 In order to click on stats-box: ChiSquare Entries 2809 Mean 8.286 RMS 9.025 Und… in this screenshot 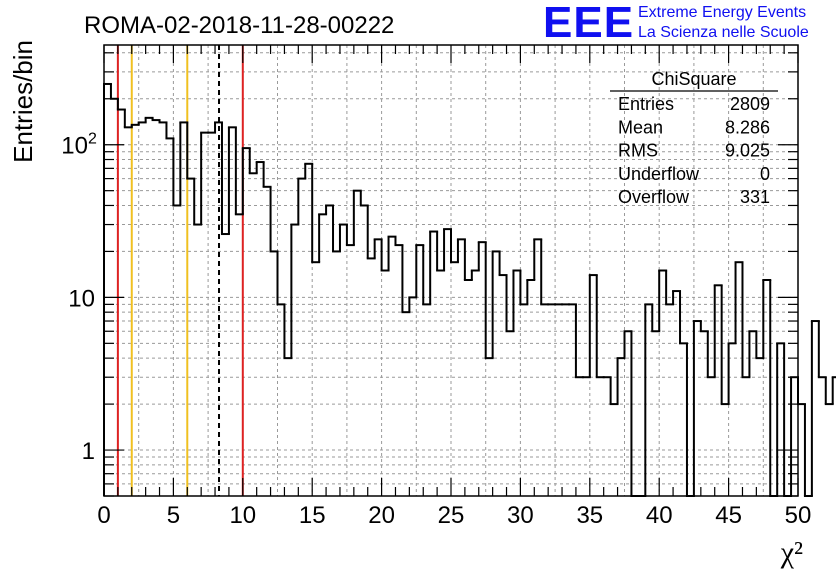, I will do `click(694, 138)`.